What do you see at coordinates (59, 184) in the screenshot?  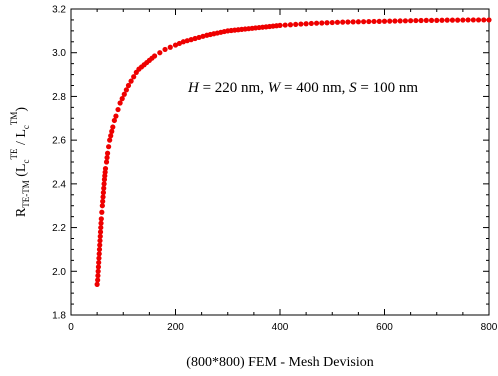 I see `y-tick-label: 2.4` at bounding box center [59, 184].